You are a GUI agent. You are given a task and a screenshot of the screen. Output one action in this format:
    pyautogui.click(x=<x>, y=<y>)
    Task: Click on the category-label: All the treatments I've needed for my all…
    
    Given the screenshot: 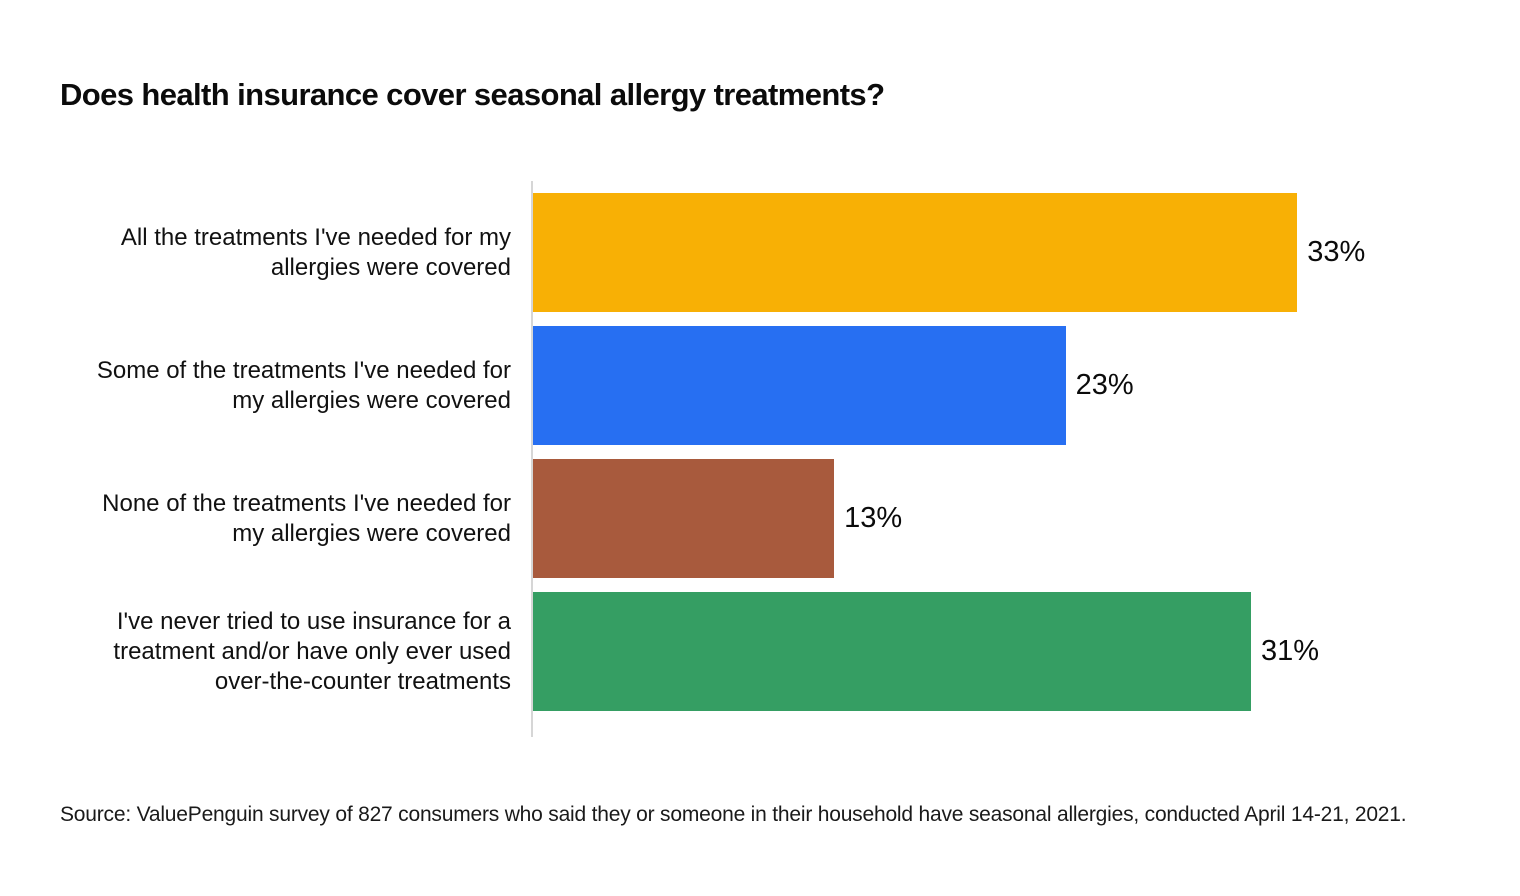 What is the action you would take?
    pyautogui.click(x=315, y=252)
    